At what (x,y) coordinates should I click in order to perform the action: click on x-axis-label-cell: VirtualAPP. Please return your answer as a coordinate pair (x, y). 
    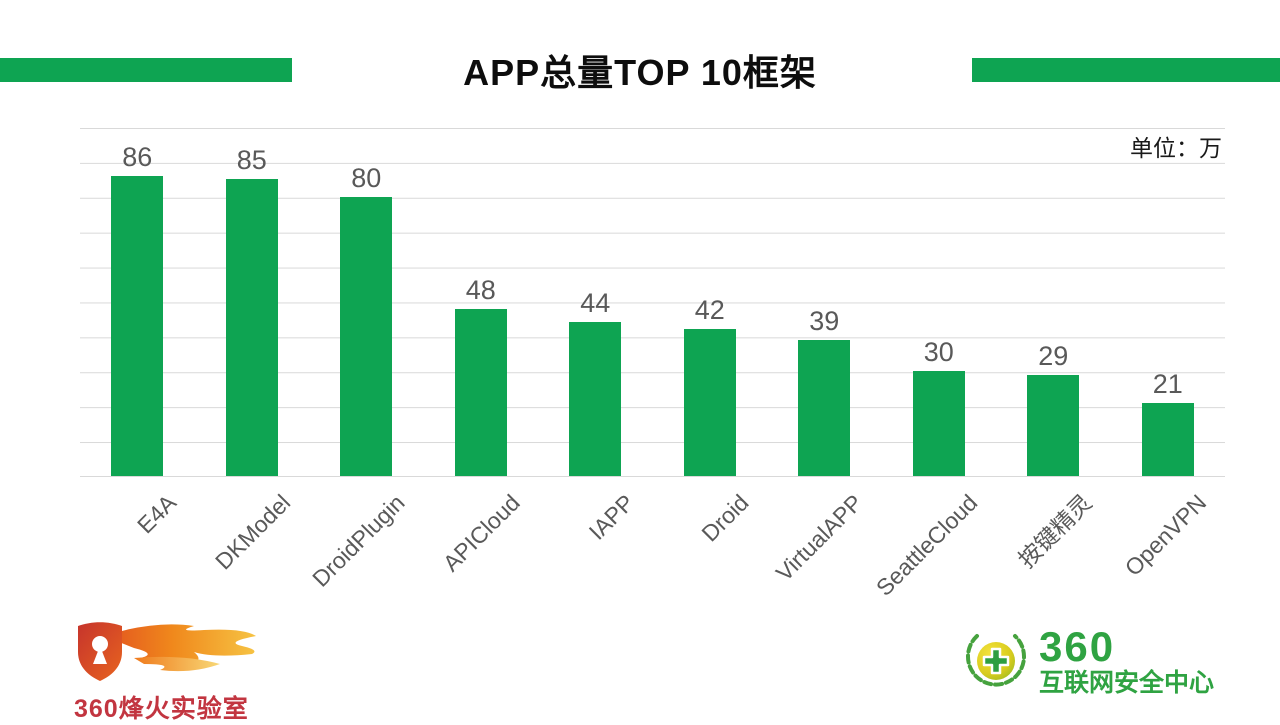
    Looking at the image, I should click on (824, 553).